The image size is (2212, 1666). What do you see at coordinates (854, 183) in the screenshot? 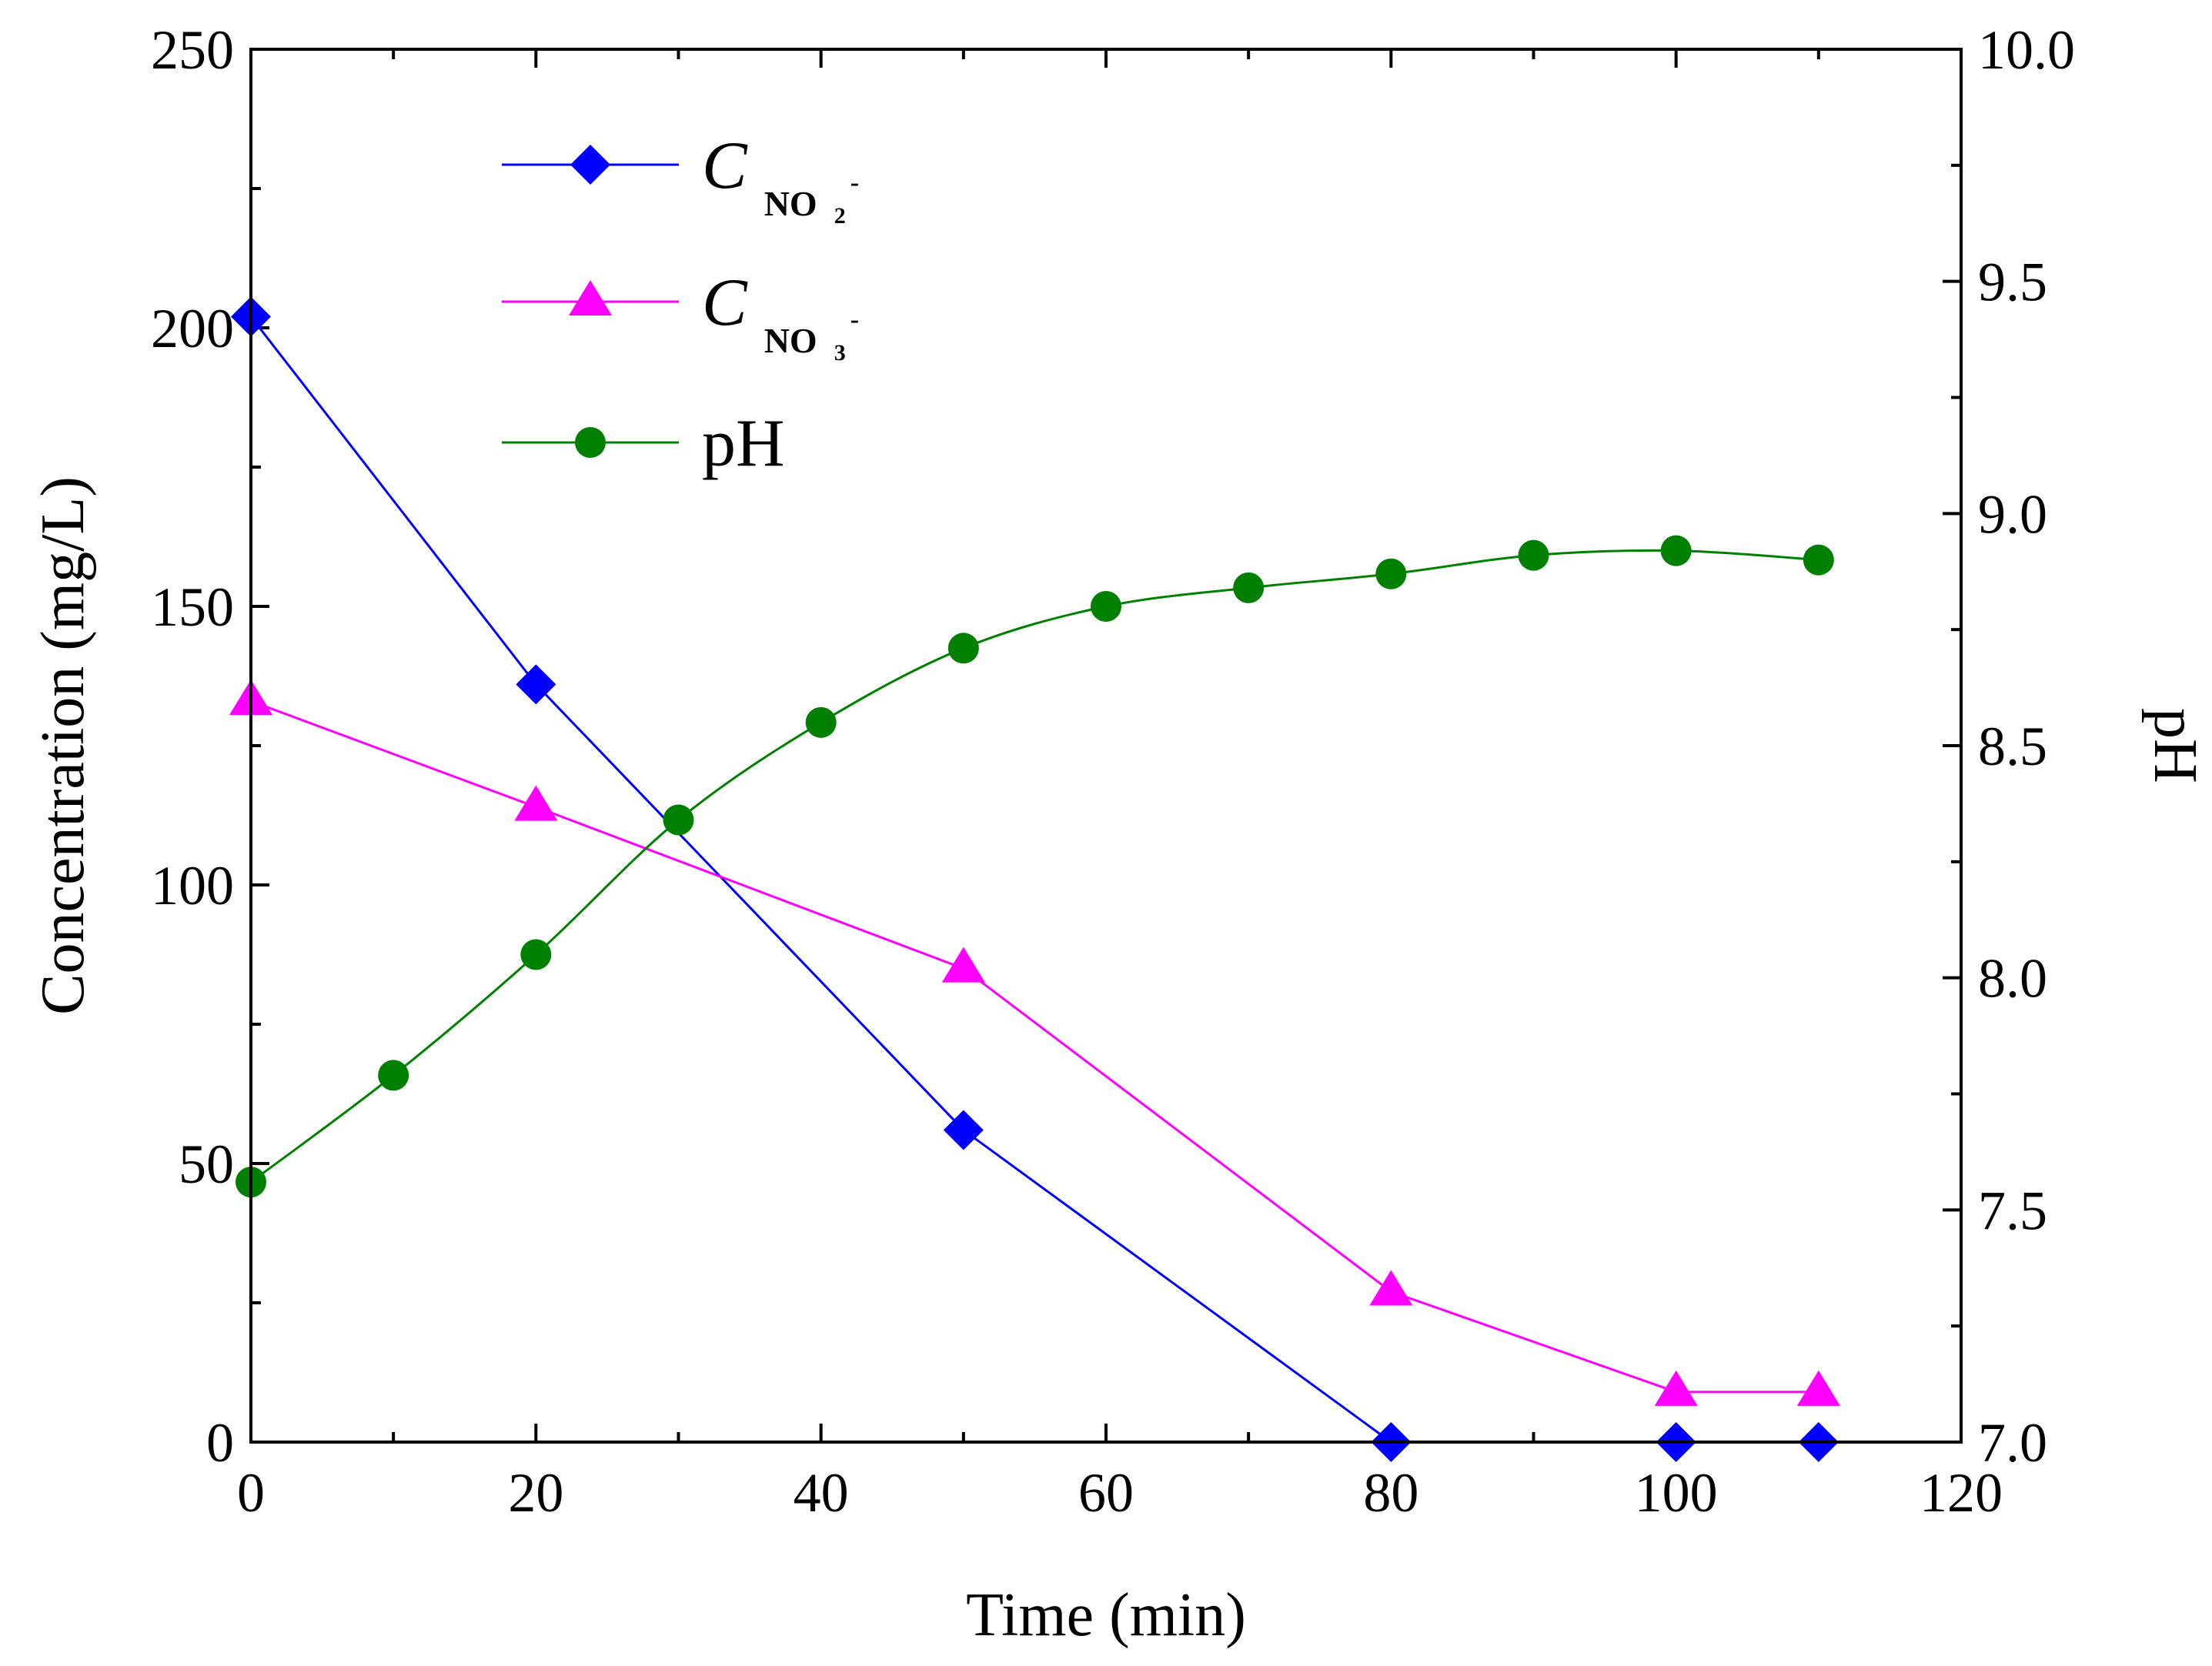
I see `legend-label-no2-sup: -` at bounding box center [854, 183].